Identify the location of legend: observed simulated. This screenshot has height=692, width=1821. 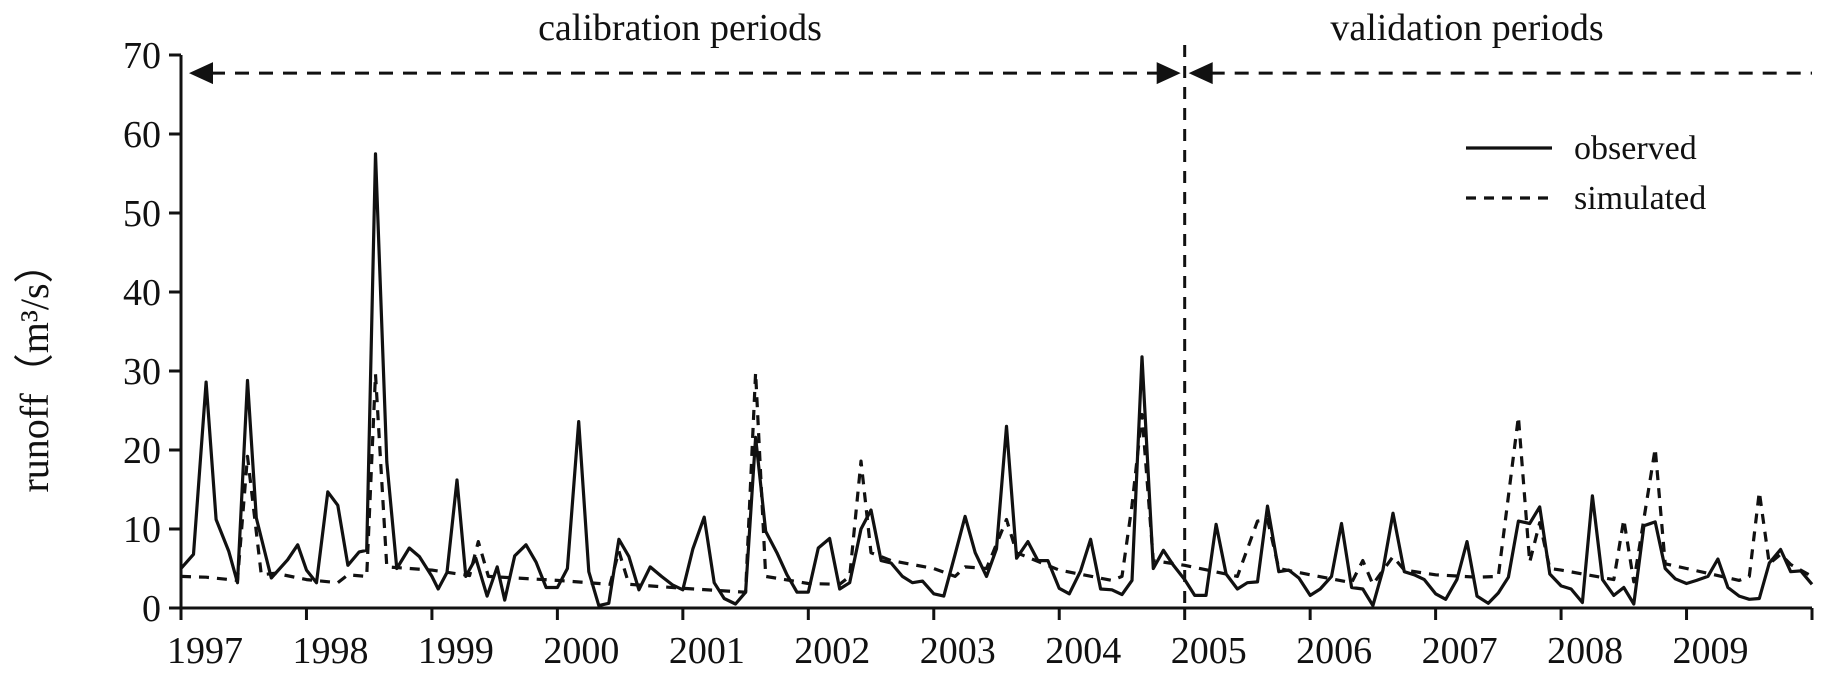
(1586, 173).